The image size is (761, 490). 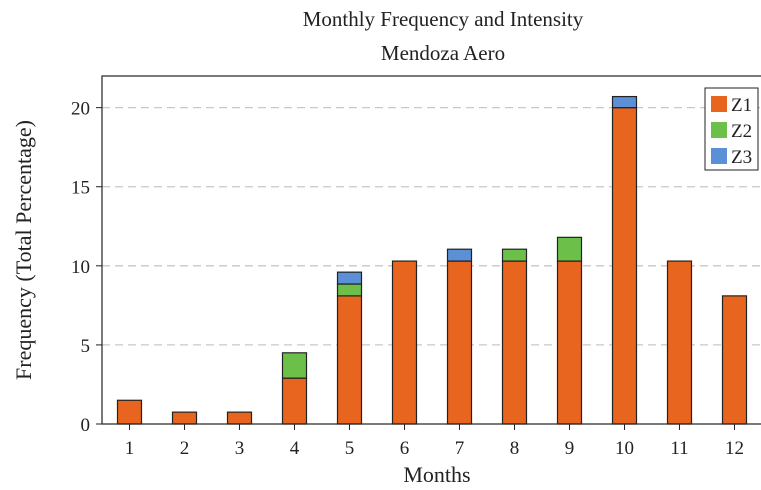 I want to click on y-tick-label: 10, so click(x=80, y=267).